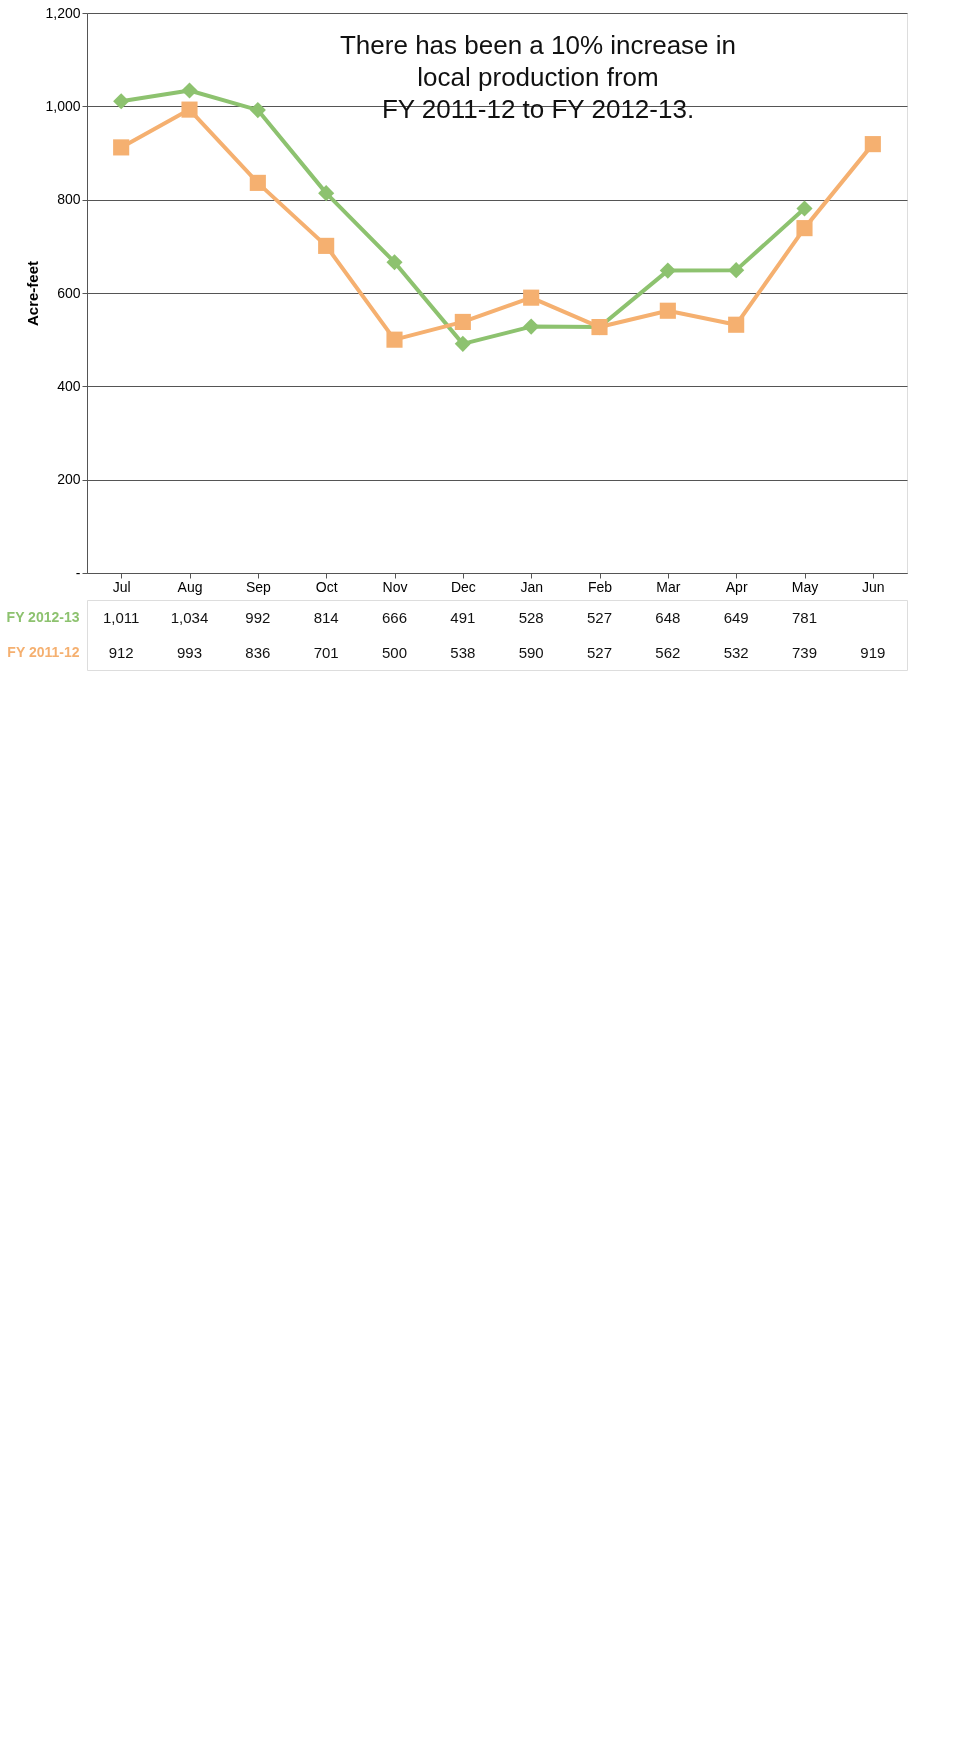 The height and width of the screenshot is (1759, 972). I want to click on y-tick-label: 1,200, so click(63, 12).